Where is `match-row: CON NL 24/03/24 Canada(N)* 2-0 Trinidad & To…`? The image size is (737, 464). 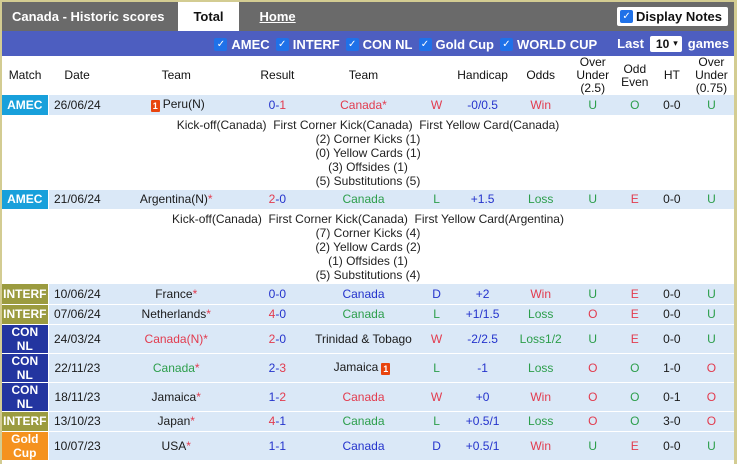 match-row: CON NL 24/03/24 Canada(N)* 2-0 Trinidad & To… is located at coordinates (368, 339).